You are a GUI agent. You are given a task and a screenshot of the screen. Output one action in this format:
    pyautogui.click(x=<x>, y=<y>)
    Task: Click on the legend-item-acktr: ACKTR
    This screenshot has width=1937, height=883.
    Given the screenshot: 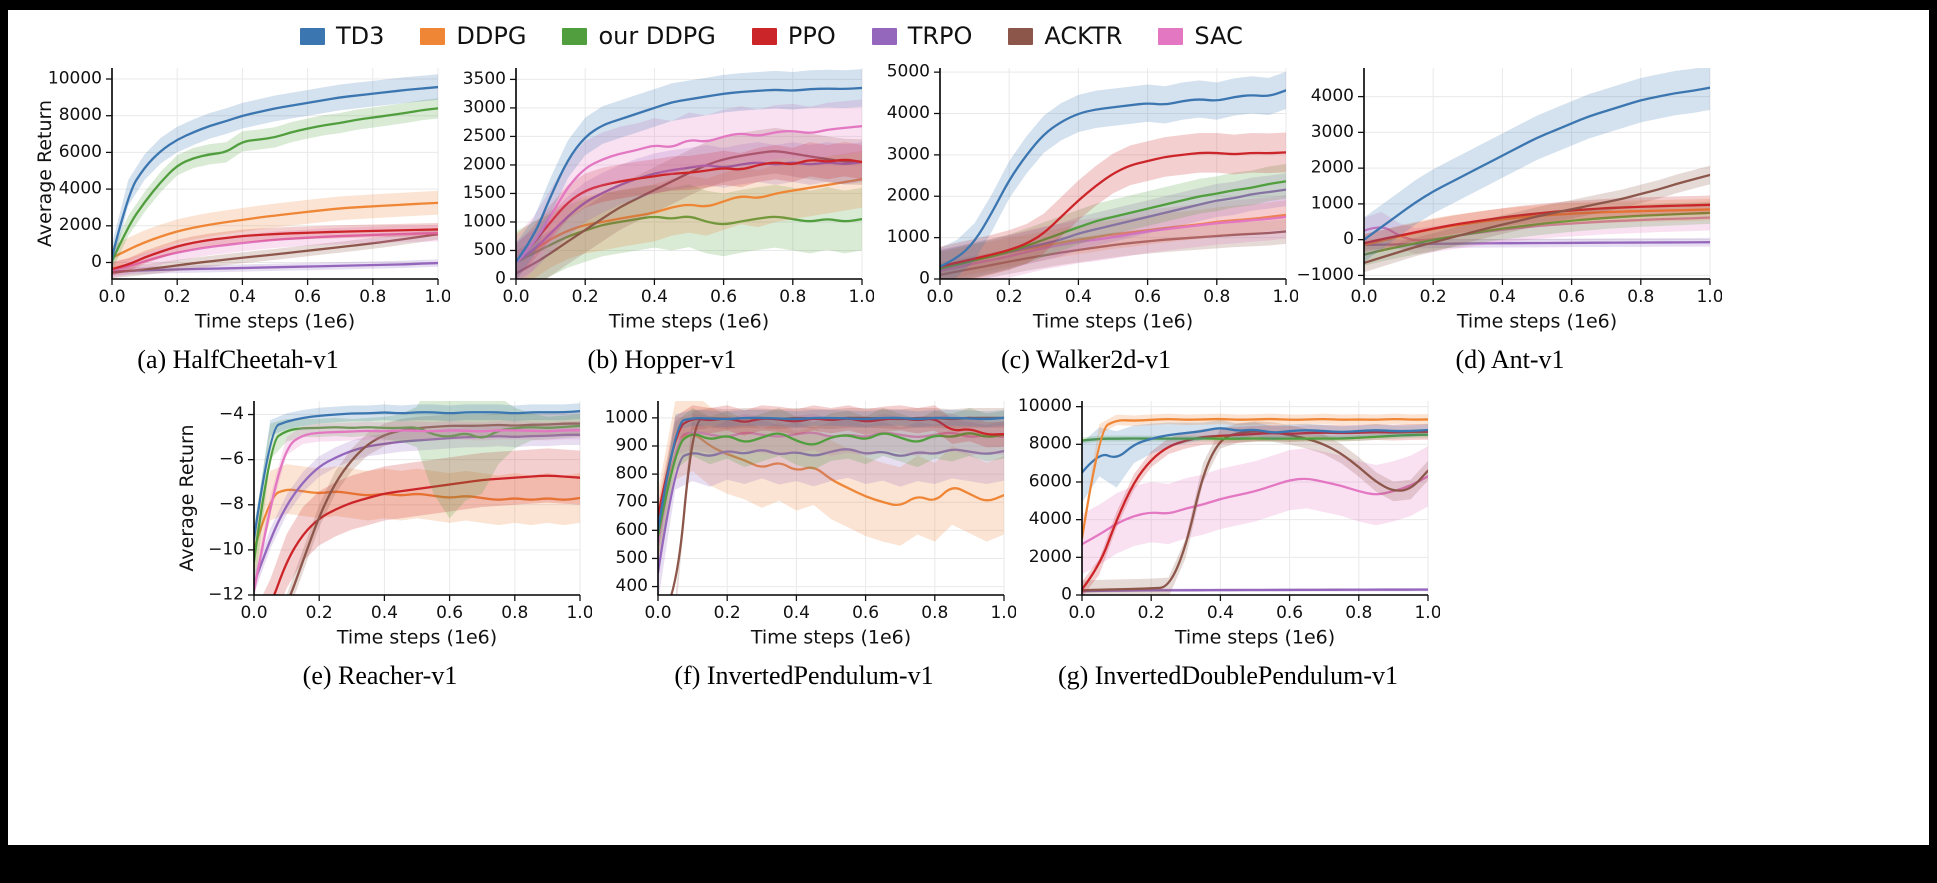 What is the action you would take?
    pyautogui.click(x=1065, y=36)
    